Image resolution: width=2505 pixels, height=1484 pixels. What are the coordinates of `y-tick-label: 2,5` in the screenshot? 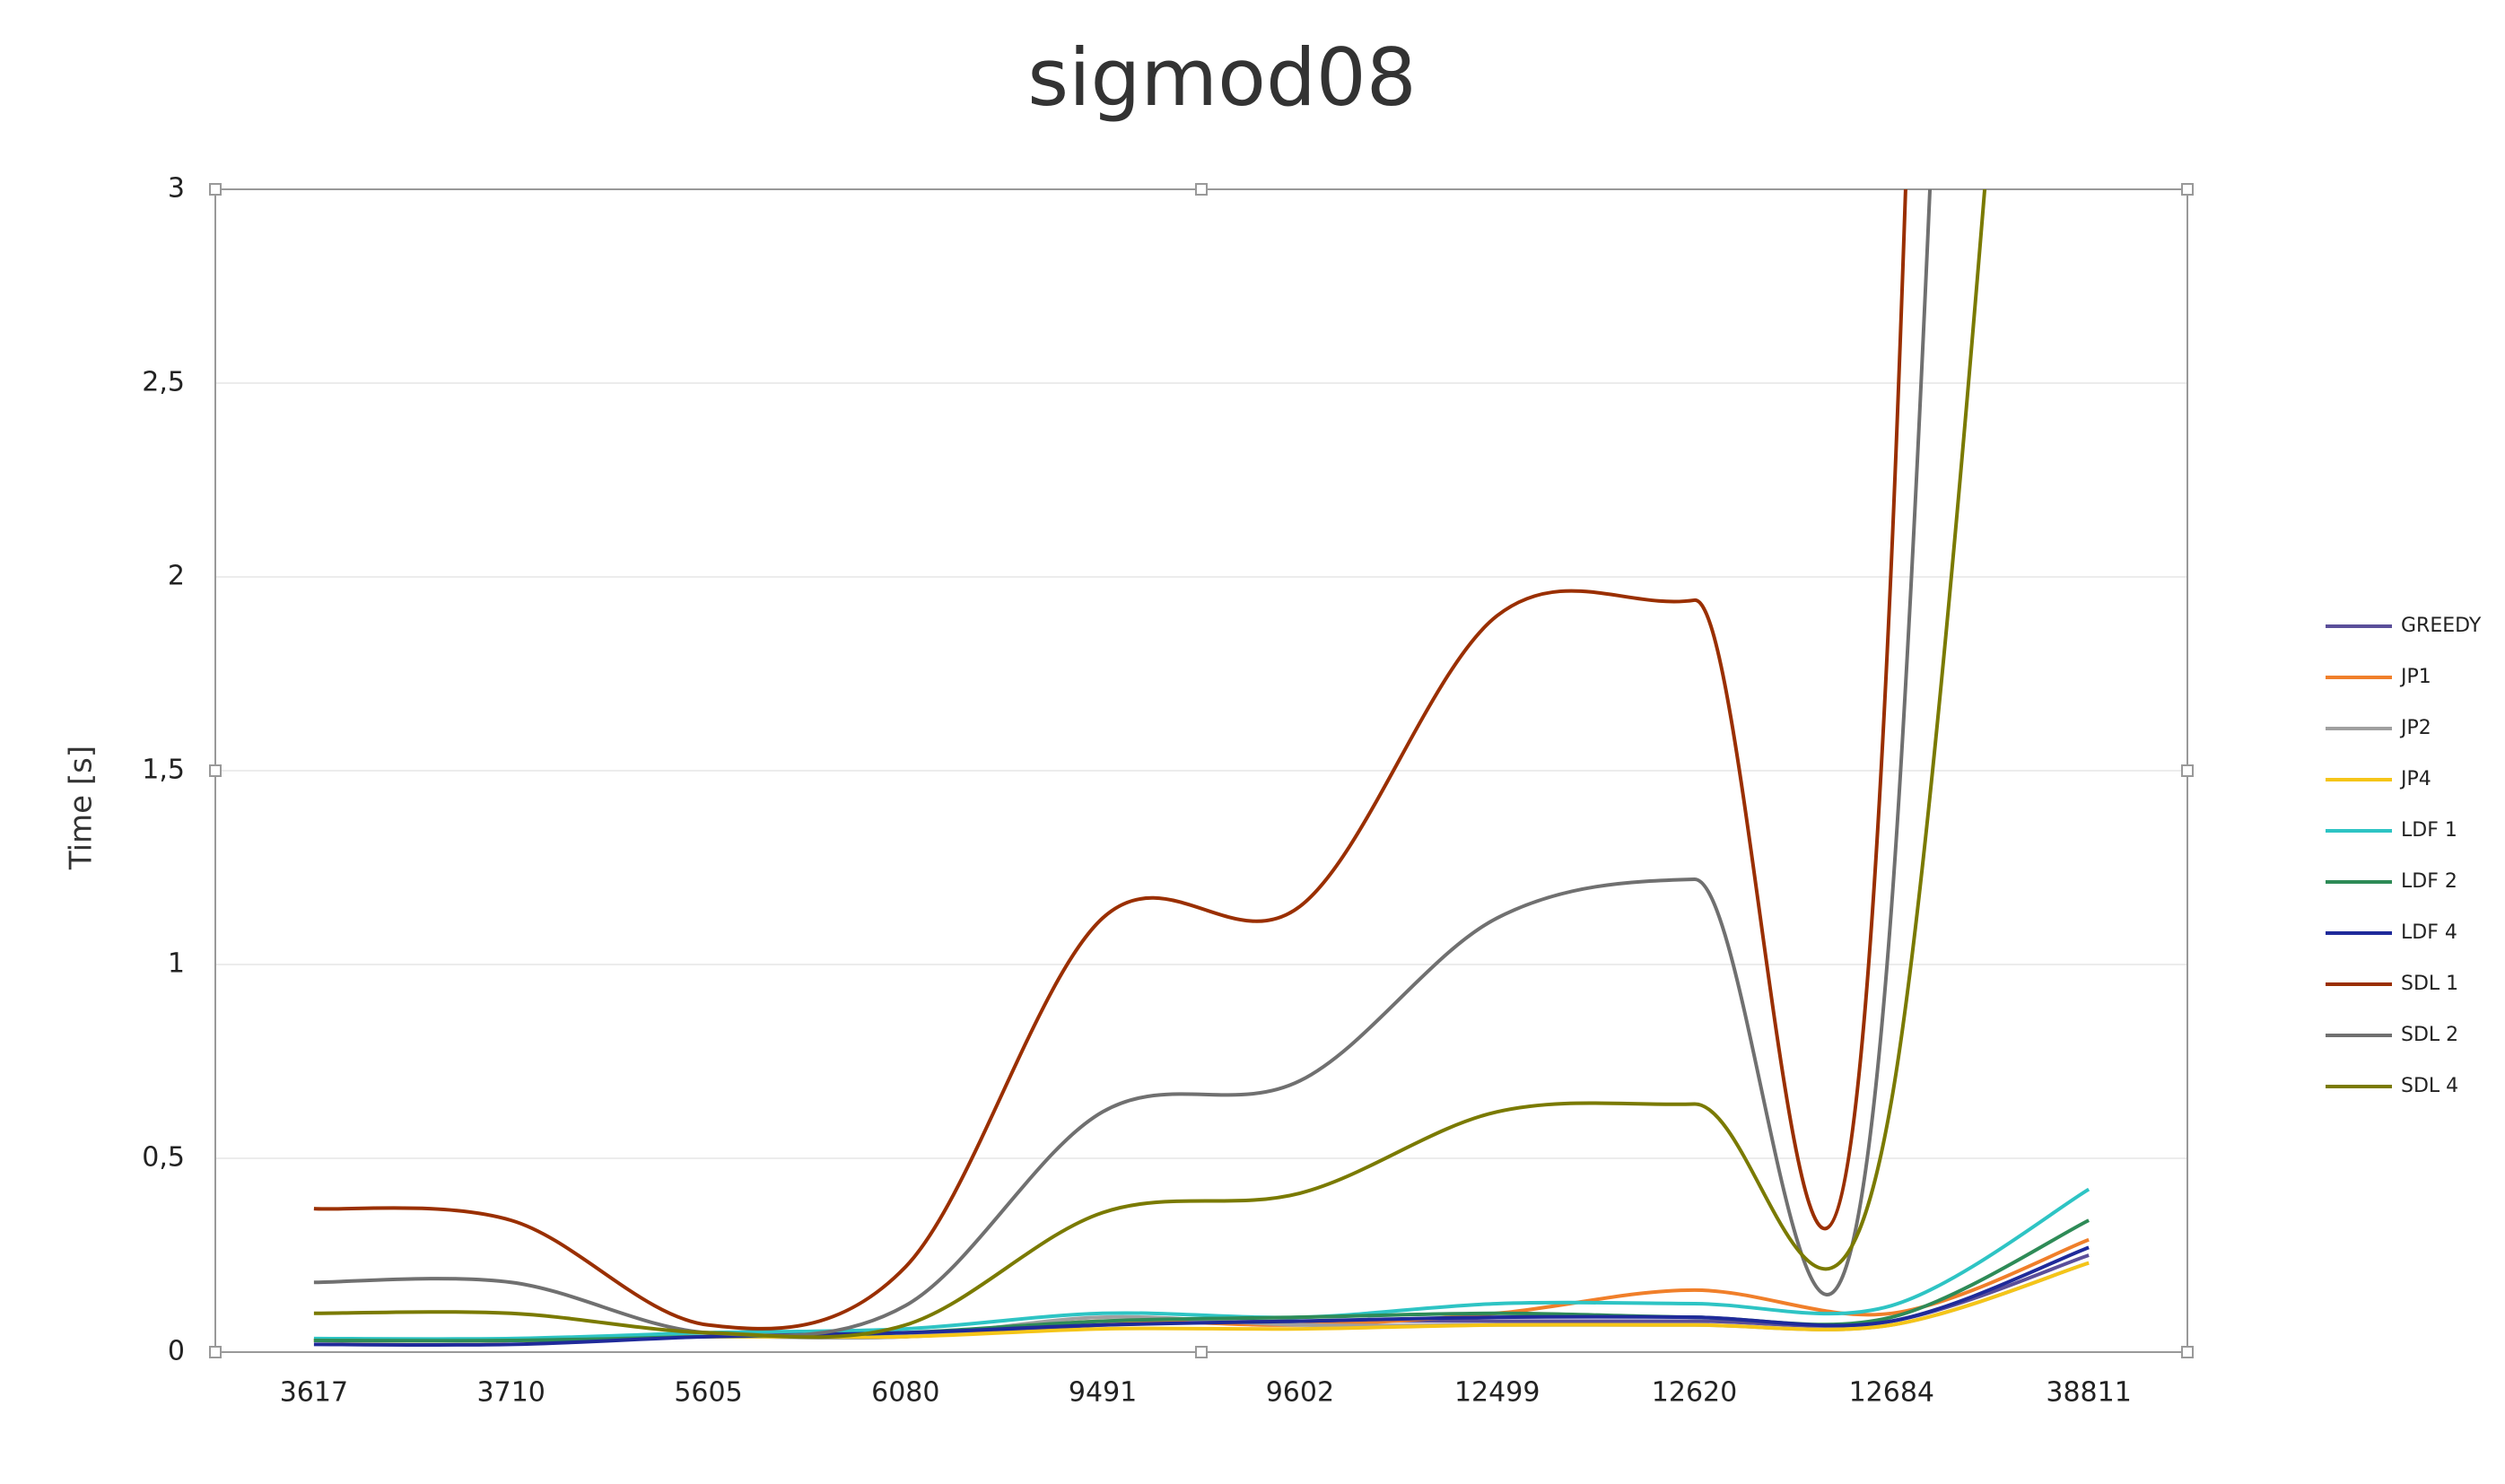 It's located at (163, 382).